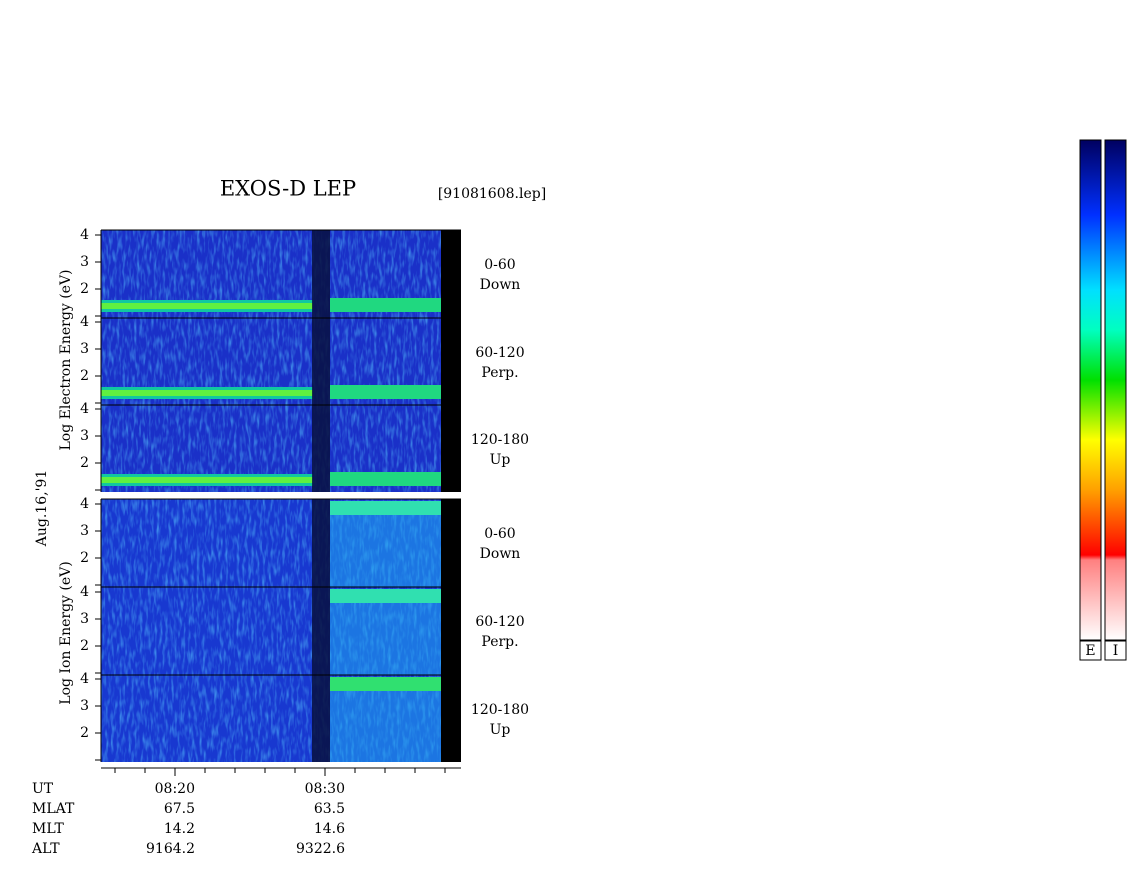 The height and width of the screenshot is (875, 1130). I want to click on footer-cell: 63.5, so click(329, 809).